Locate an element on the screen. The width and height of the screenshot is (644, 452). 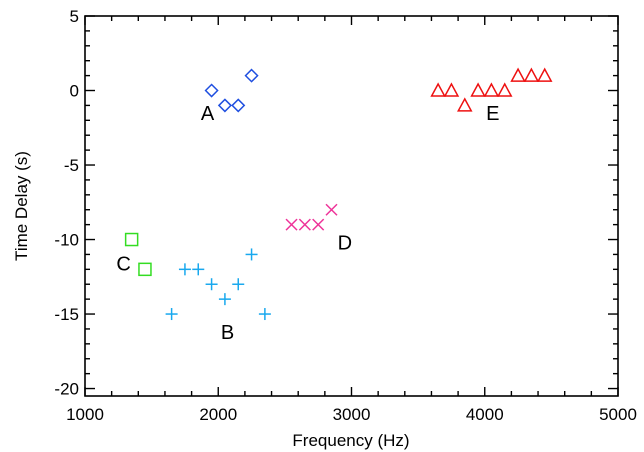
y-axis-title: Time Delay (s) is located at coordinates (21, 206).